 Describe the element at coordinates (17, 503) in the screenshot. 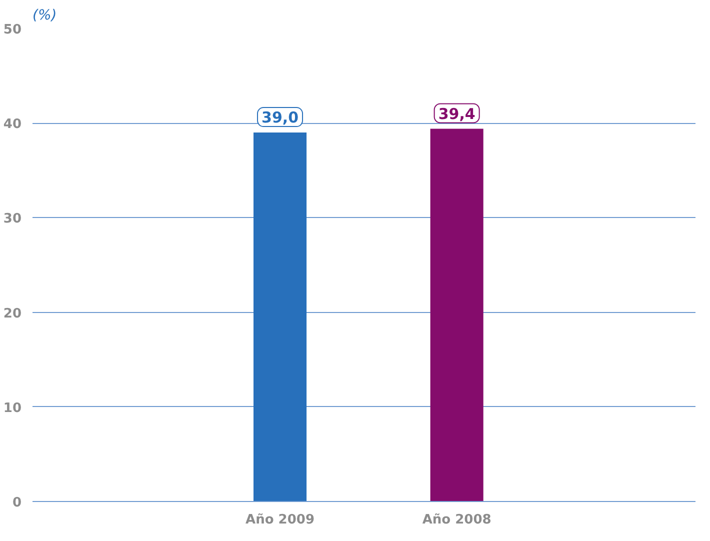

I see `y-tick-label: 0` at that location.